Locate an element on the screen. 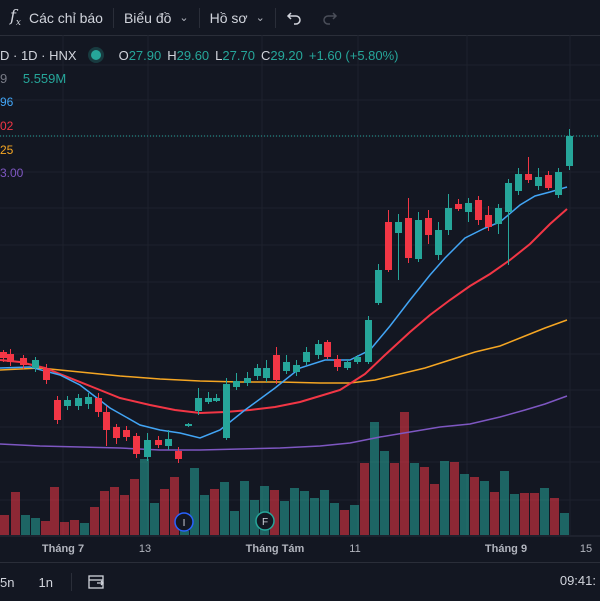 The height and width of the screenshot is (601, 600). x-axis-label: Tháng 9 is located at coordinates (506, 549).